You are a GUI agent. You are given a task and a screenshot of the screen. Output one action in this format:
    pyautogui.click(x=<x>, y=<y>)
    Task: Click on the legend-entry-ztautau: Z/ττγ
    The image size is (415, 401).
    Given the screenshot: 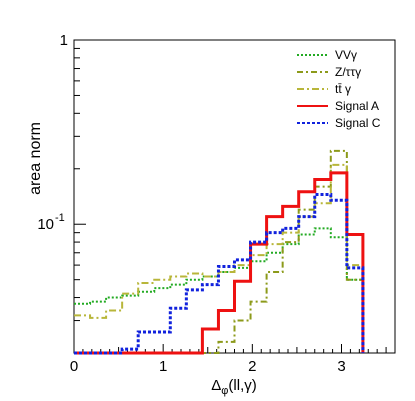 What is the action you would take?
    pyautogui.click(x=329, y=72)
    